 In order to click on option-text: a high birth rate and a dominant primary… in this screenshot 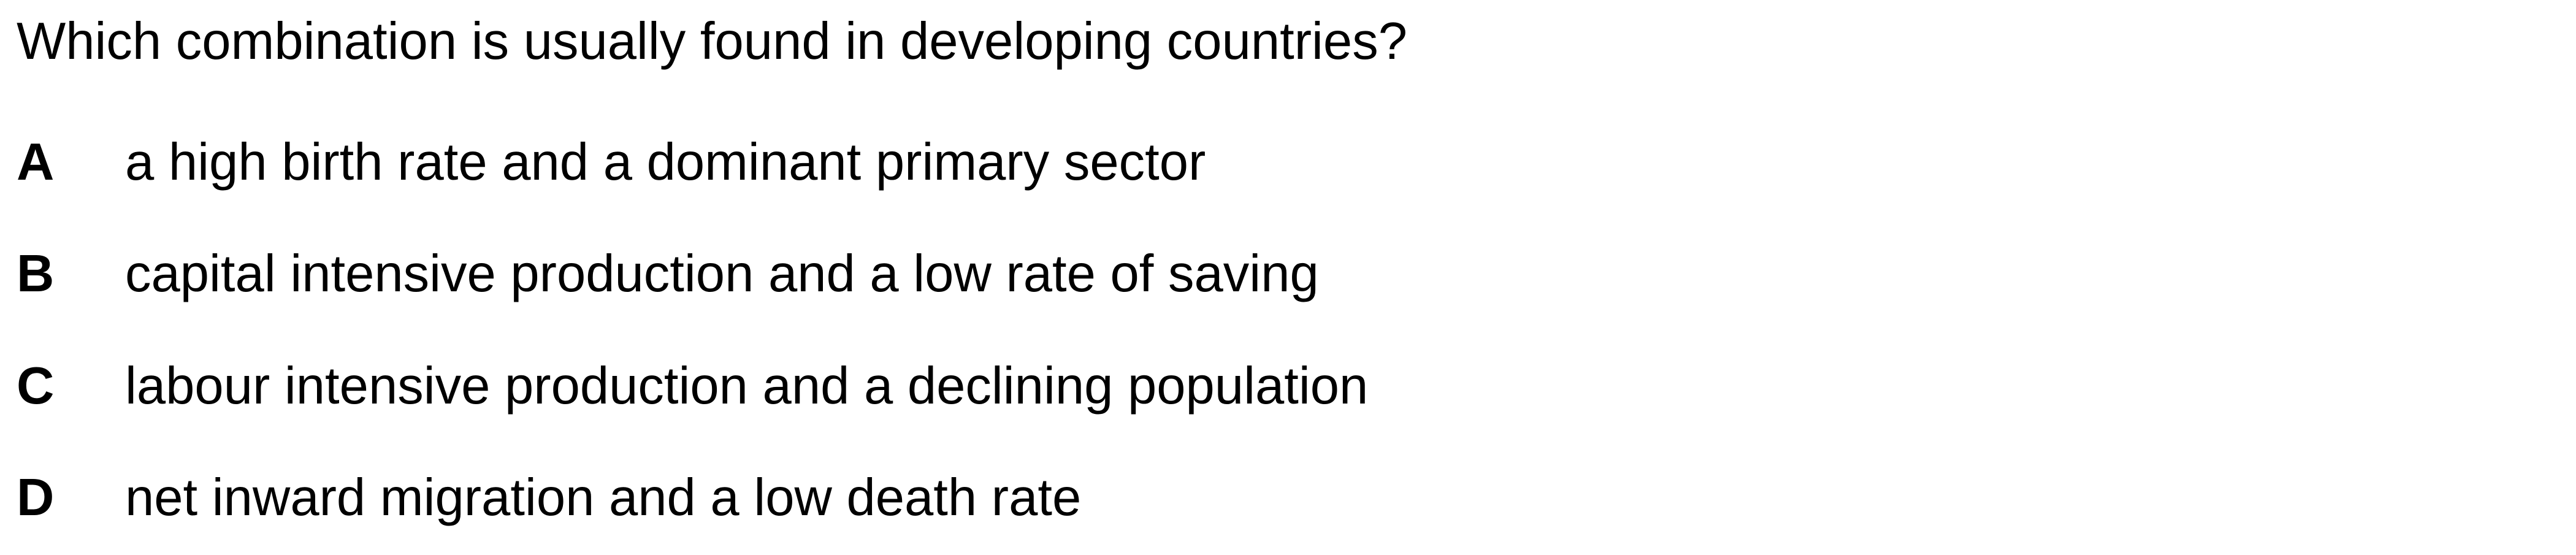, I will do `click(665, 162)`.